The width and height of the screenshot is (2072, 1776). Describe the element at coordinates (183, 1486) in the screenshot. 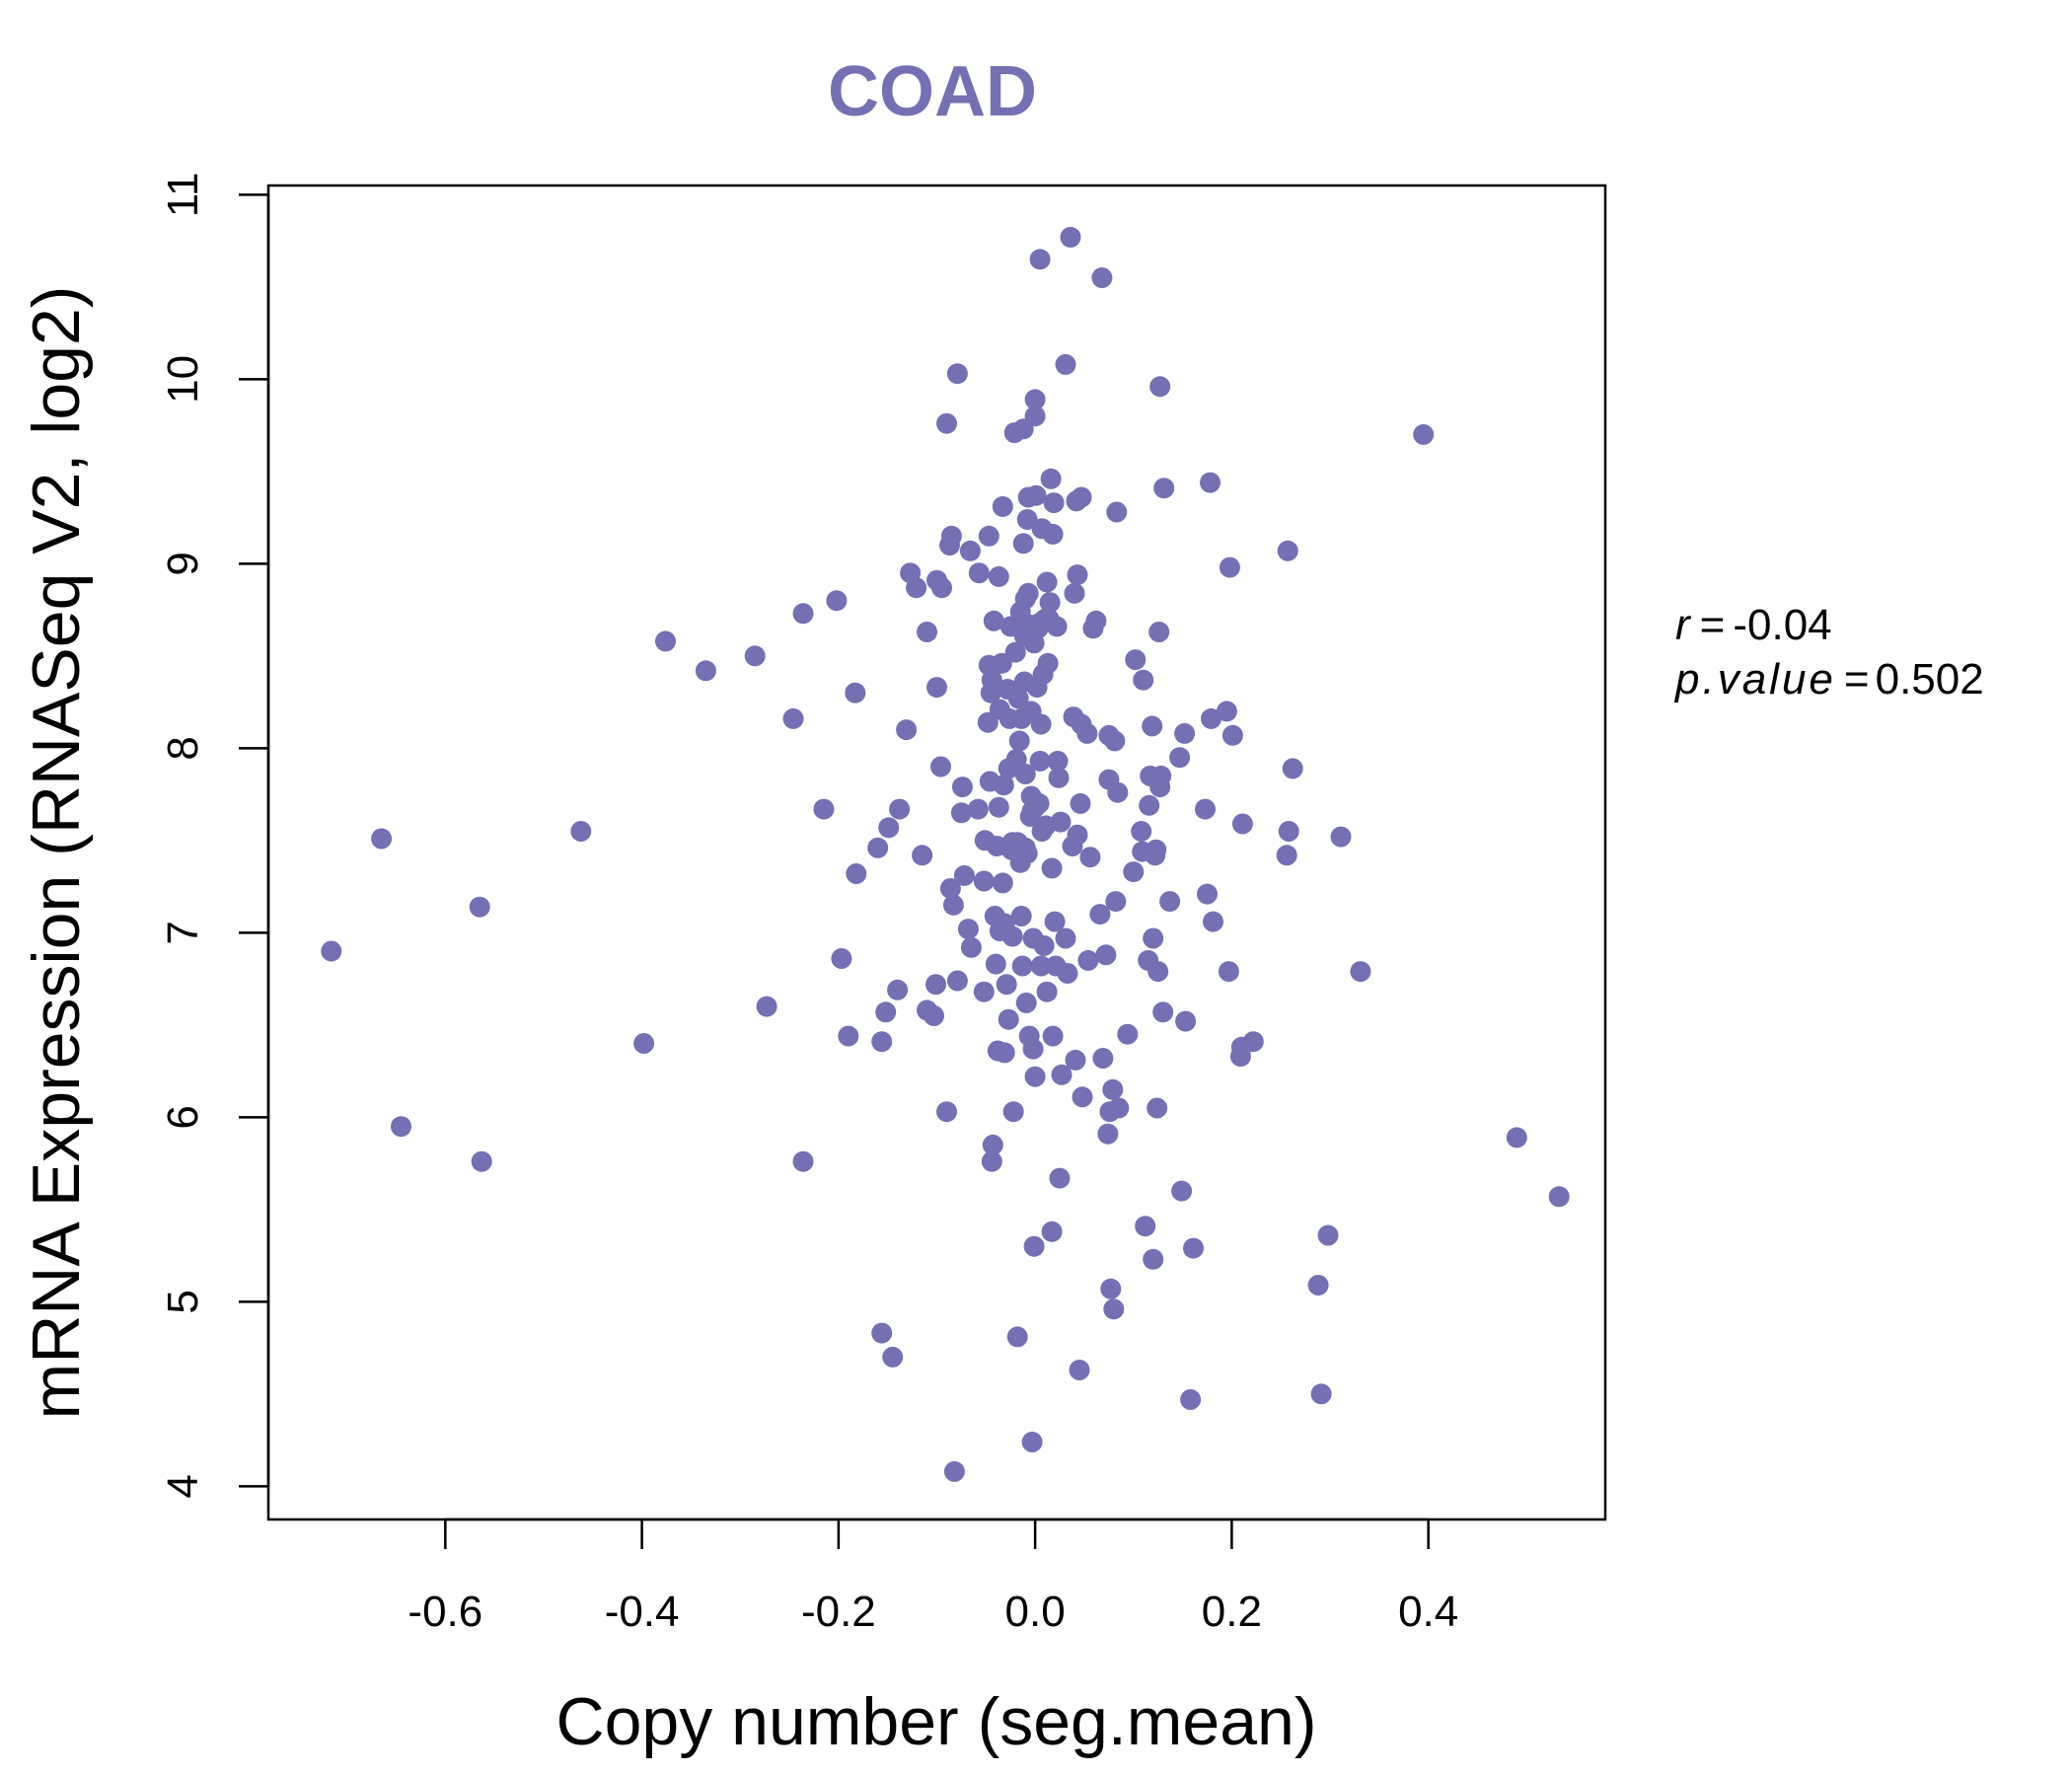

I see `y-tick-label: 4` at that location.